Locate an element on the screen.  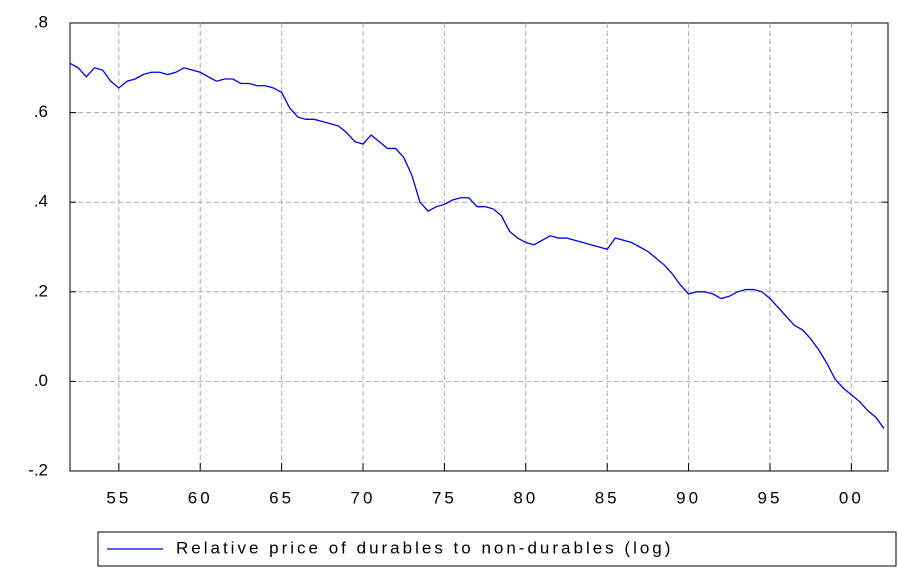
y-tick-label: -.2 is located at coordinates (38, 469).